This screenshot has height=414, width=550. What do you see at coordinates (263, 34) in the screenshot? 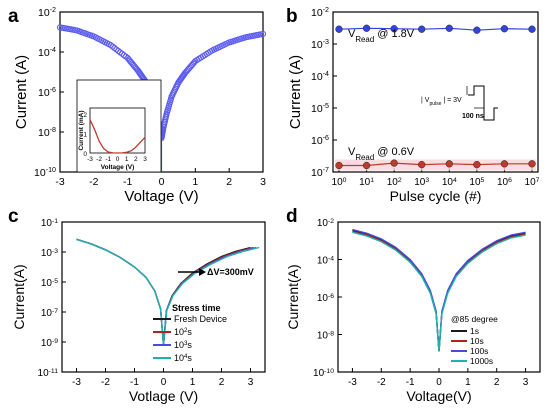
I see `panel-a-data-point` at bounding box center [263, 34].